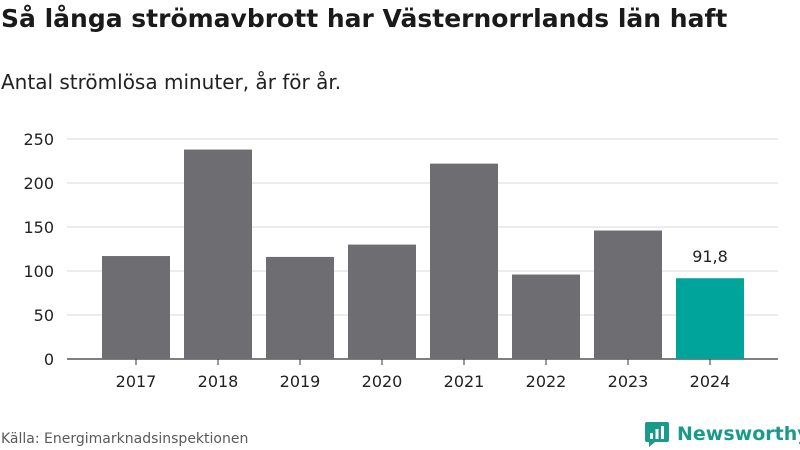 The width and height of the screenshot is (800, 450). Describe the element at coordinates (136, 307) in the screenshot. I see `bar-2017` at that location.